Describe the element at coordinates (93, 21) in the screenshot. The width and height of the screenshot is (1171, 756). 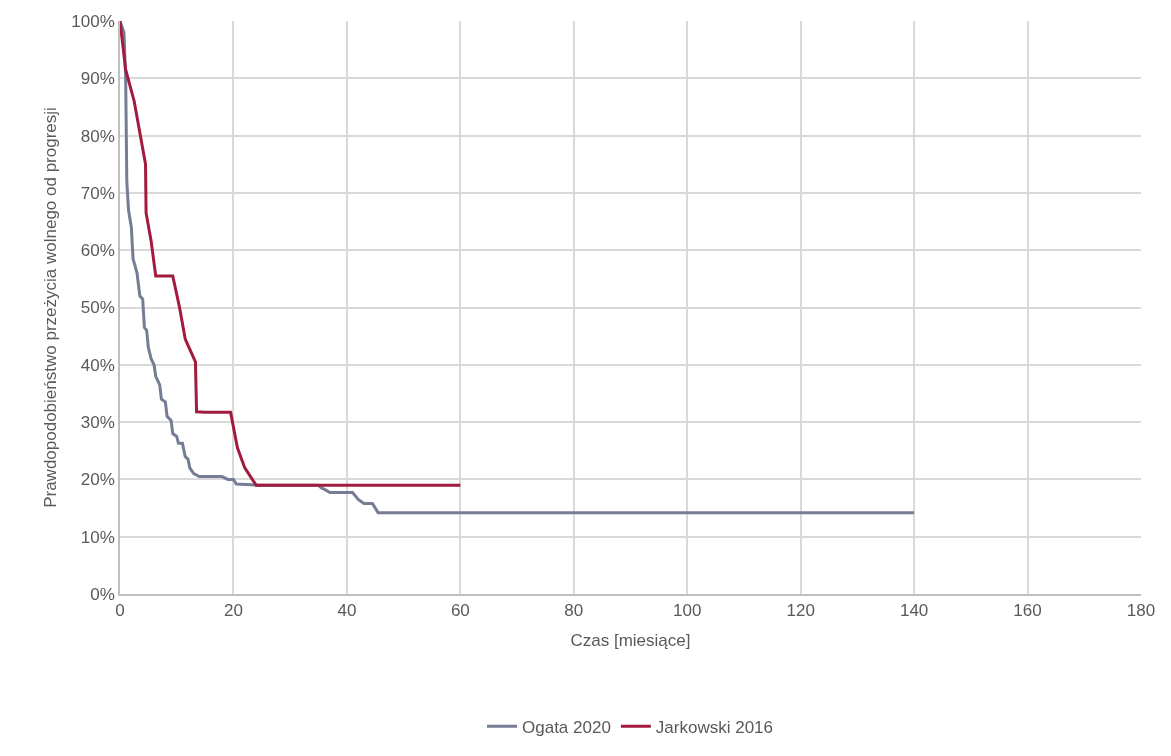
I see `y-tick-label: 100%` at that location.